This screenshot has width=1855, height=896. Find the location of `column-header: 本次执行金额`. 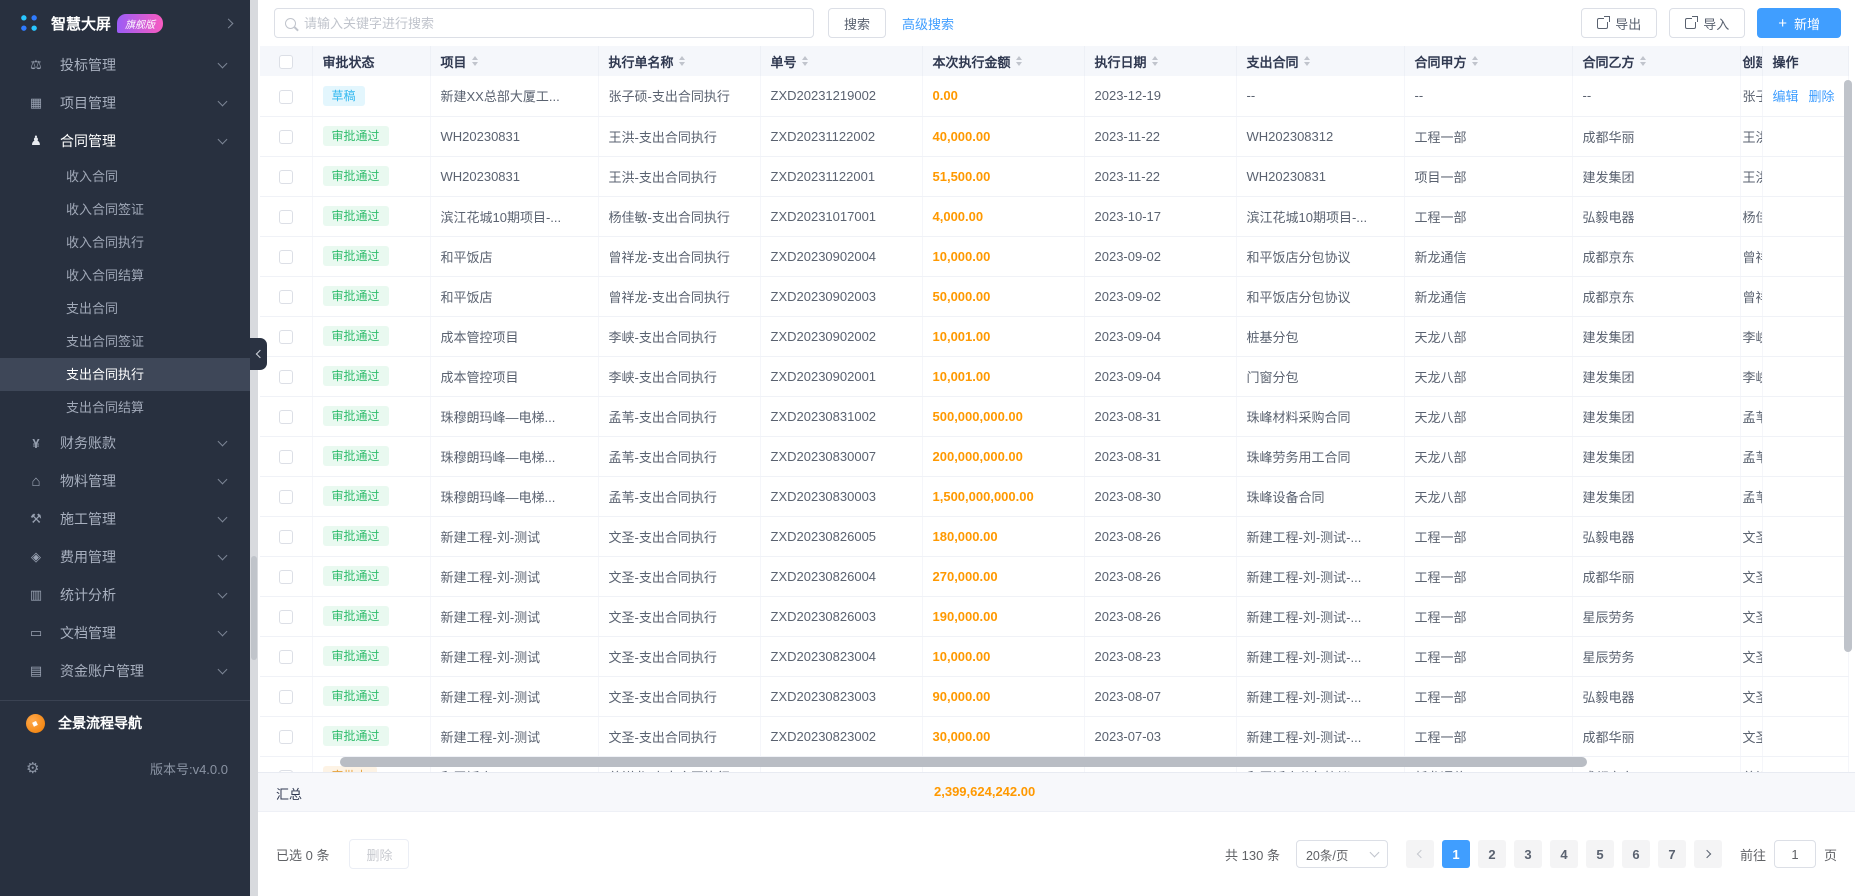

column-header: 本次执行金额 is located at coordinates (1003, 61).